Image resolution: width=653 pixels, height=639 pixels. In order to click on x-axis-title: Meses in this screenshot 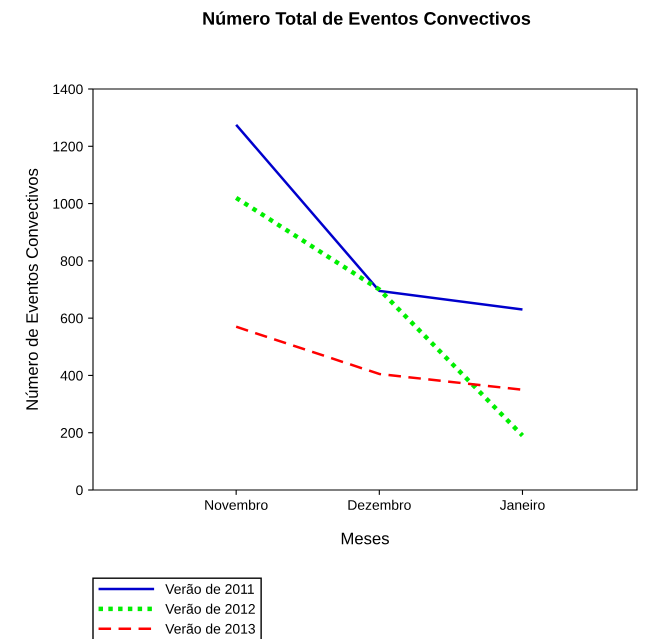, I will do `click(365, 538)`.